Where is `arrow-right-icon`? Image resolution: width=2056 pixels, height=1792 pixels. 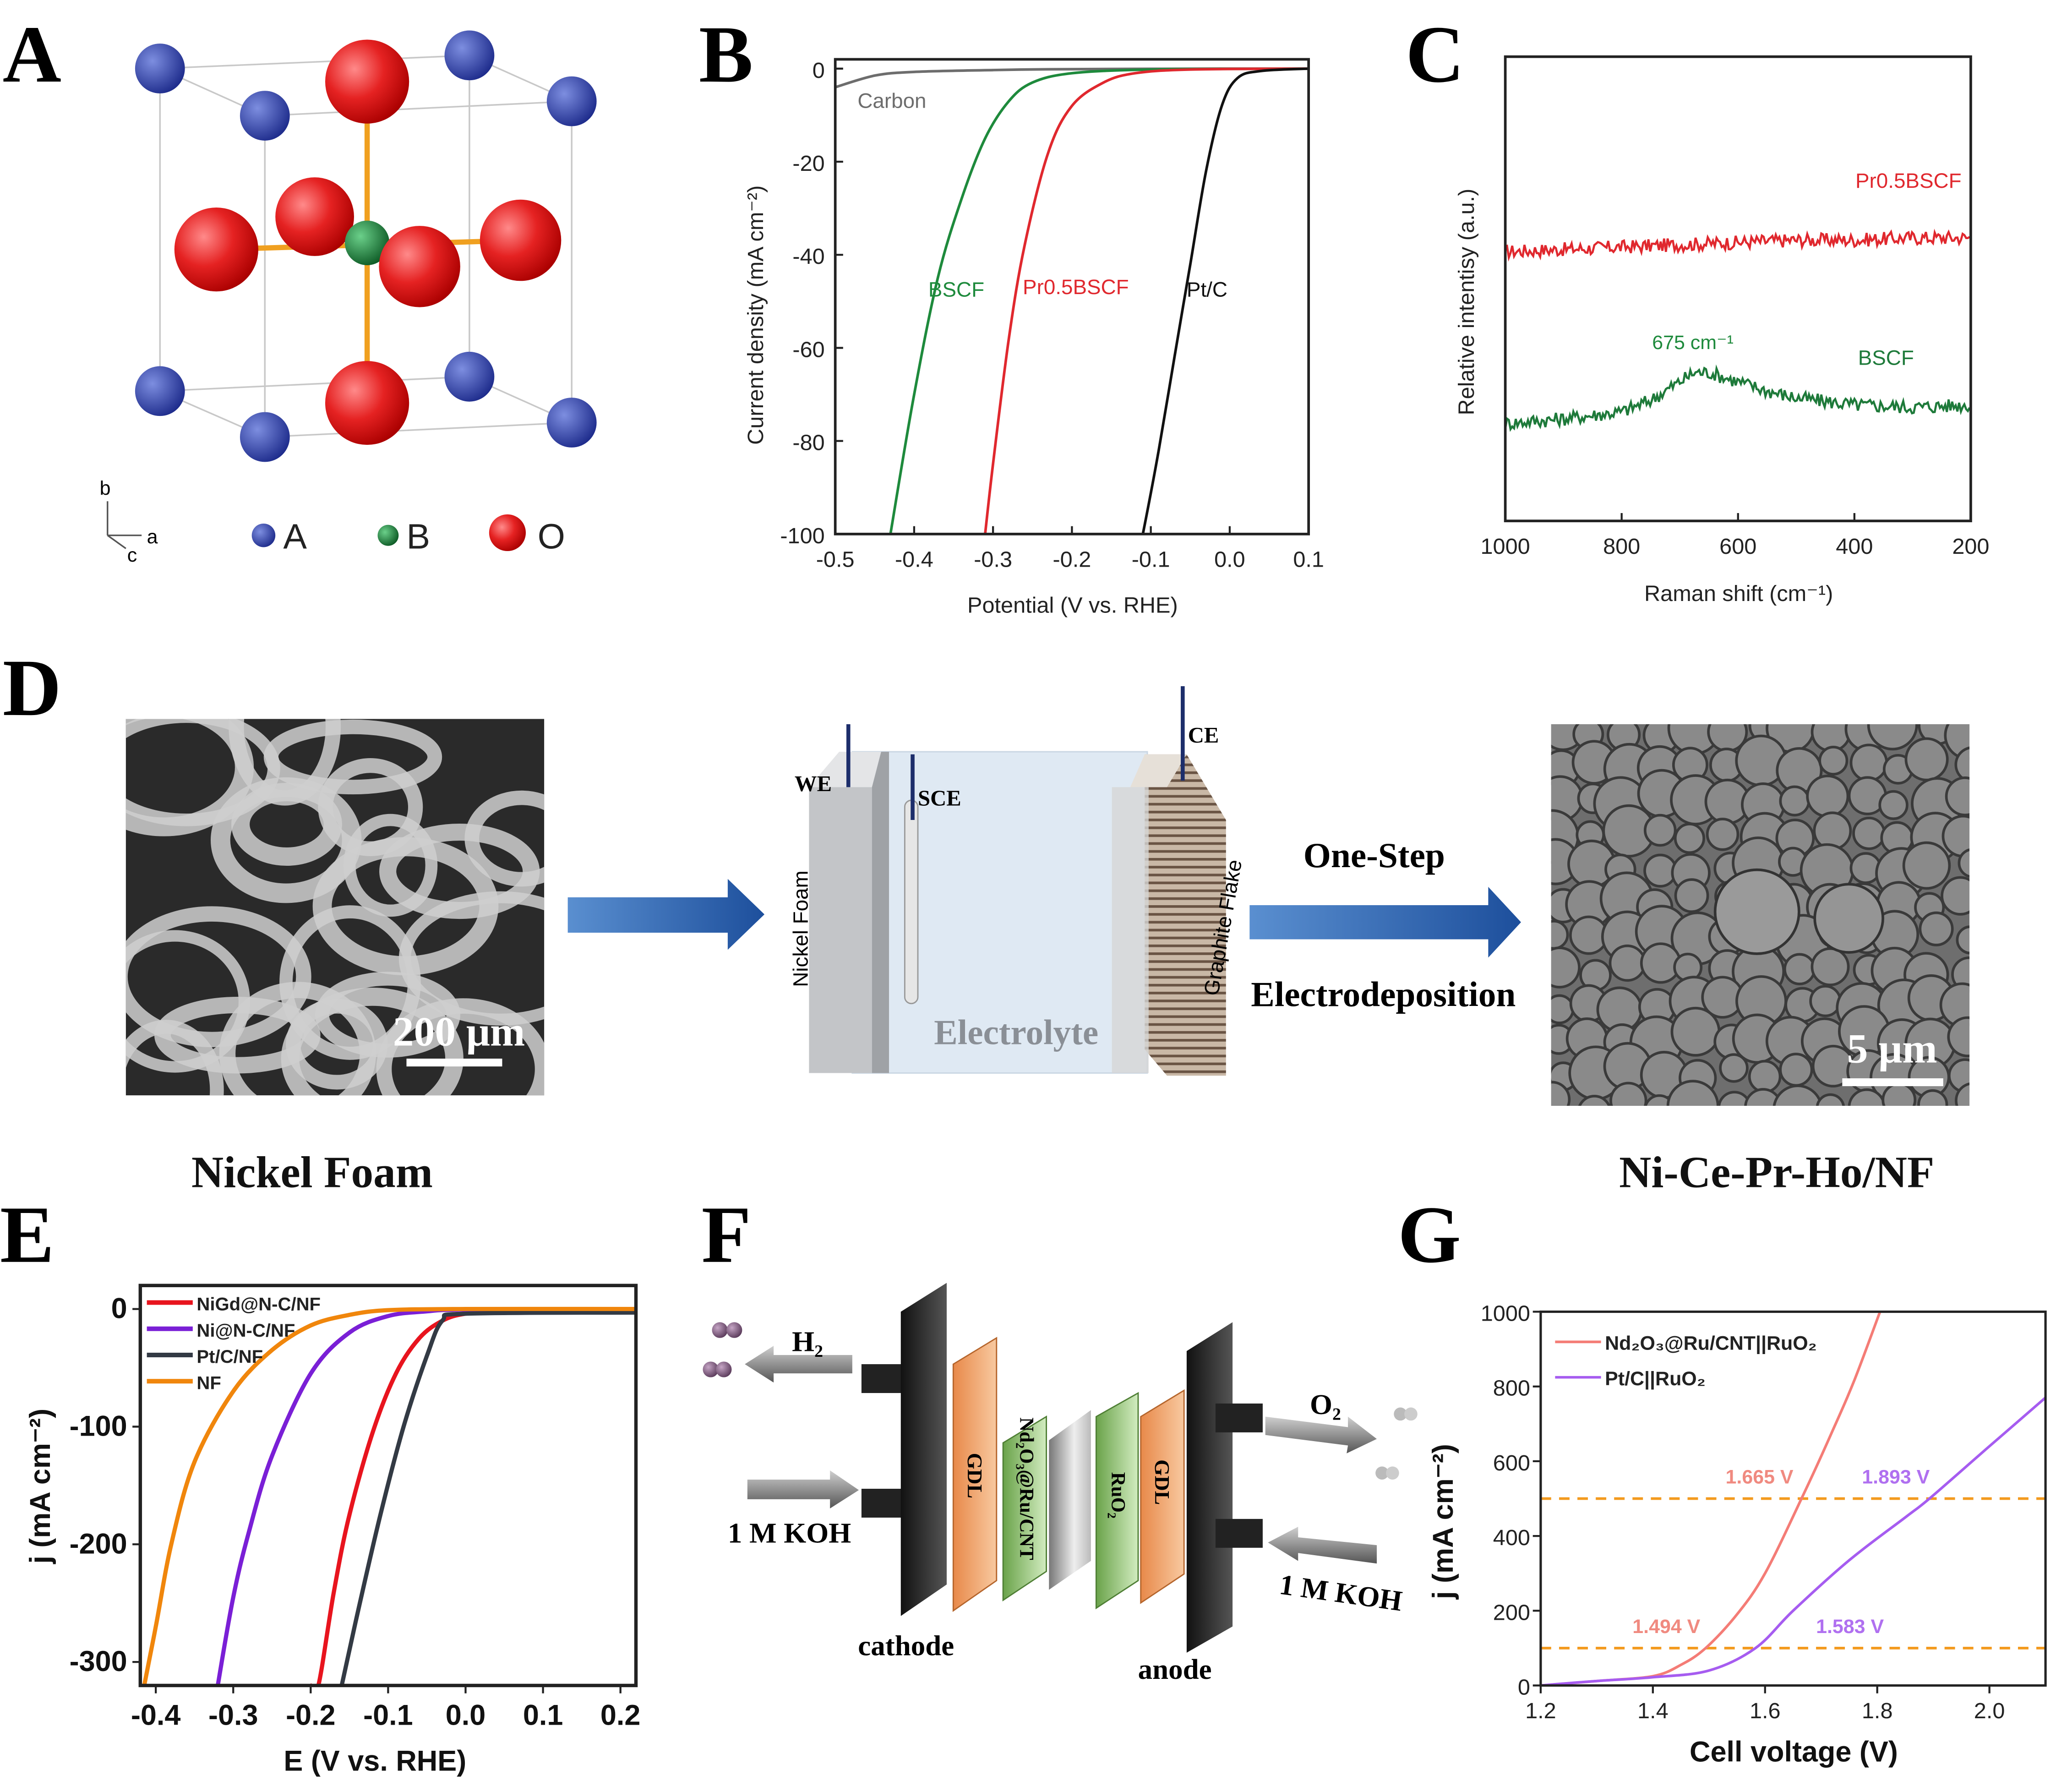 arrow-right-icon is located at coordinates (666, 914).